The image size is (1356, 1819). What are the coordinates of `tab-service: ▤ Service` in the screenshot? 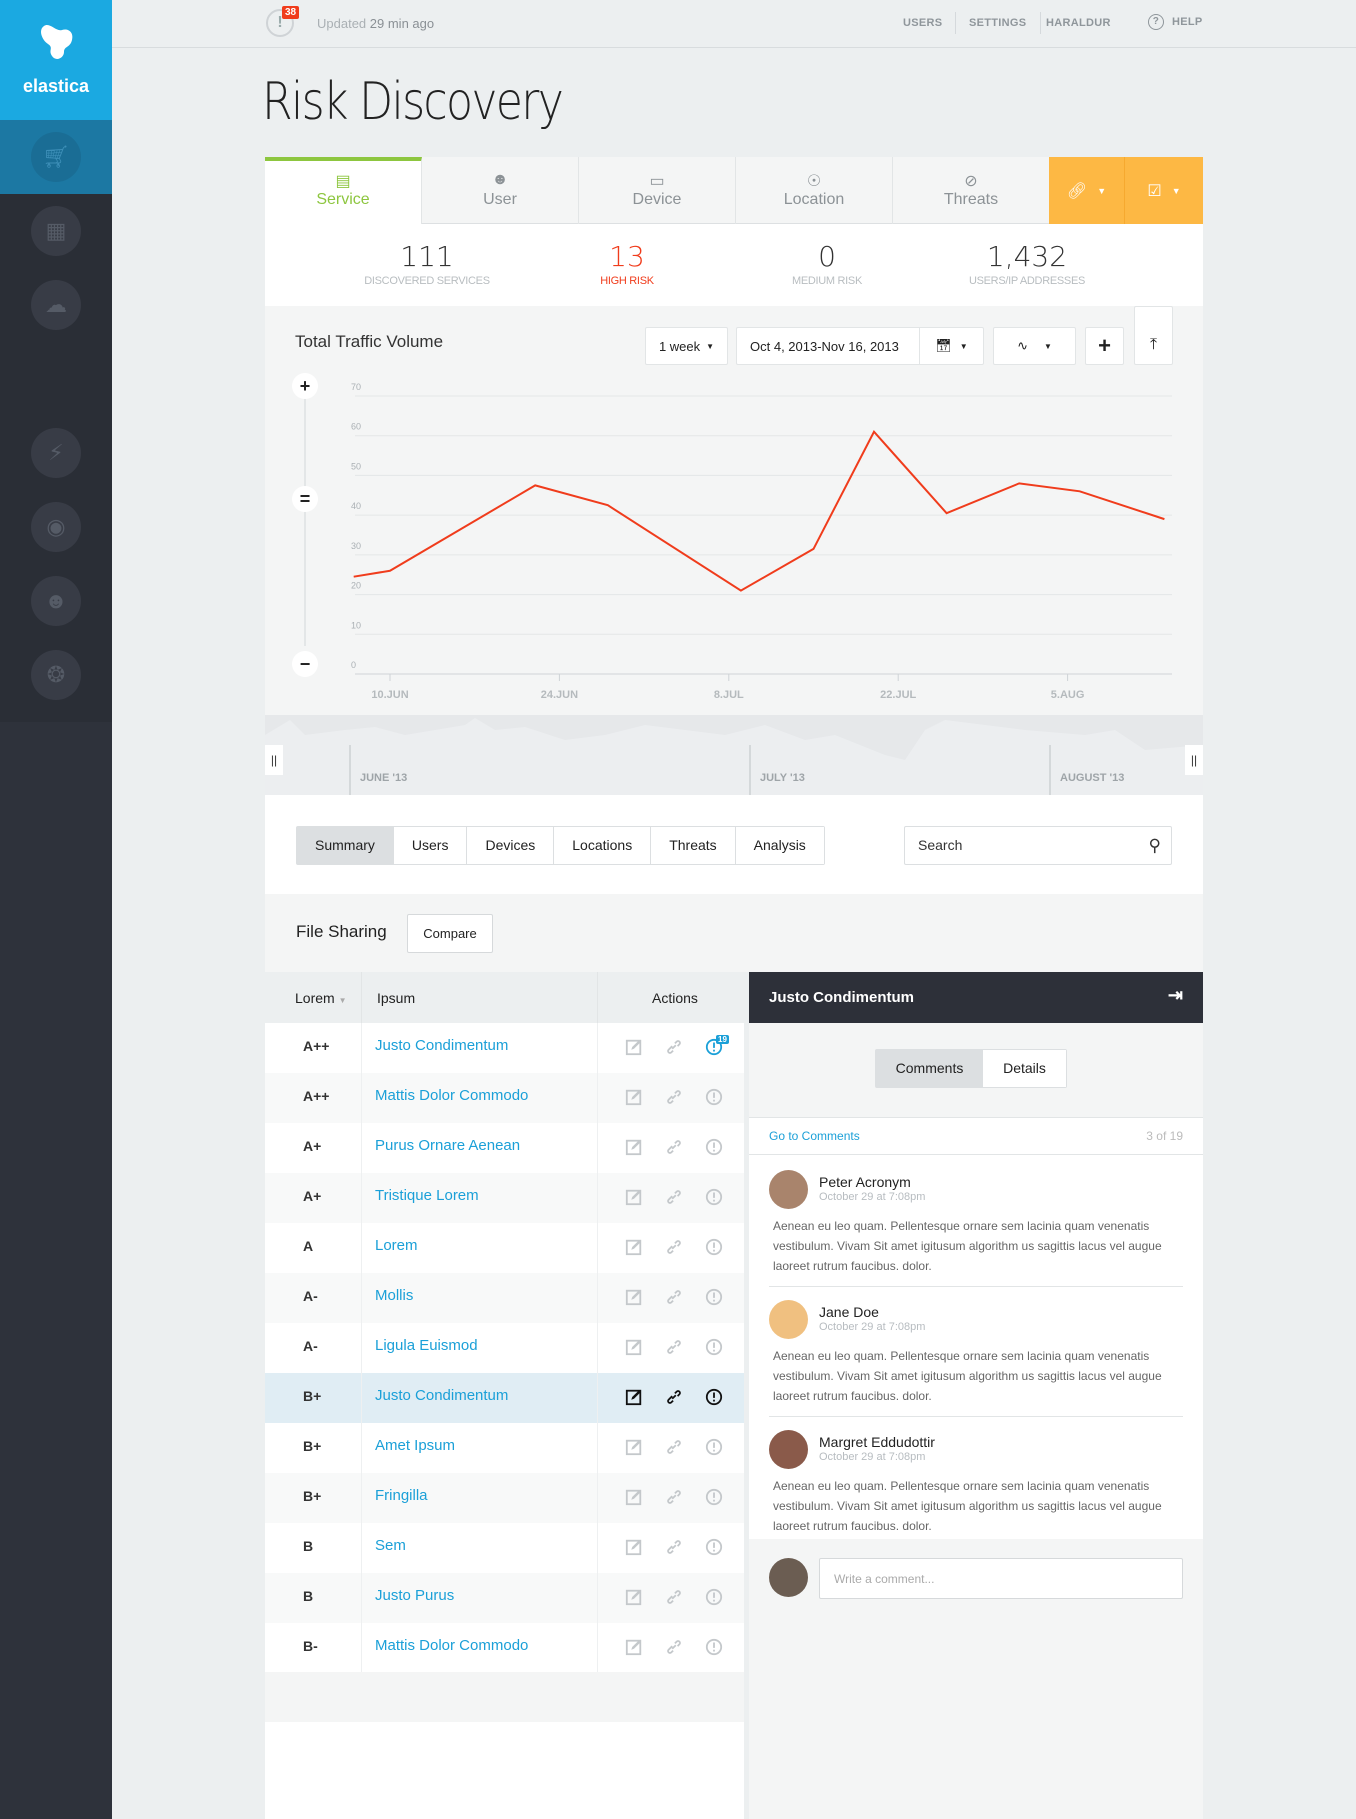 It's located at (343, 191).